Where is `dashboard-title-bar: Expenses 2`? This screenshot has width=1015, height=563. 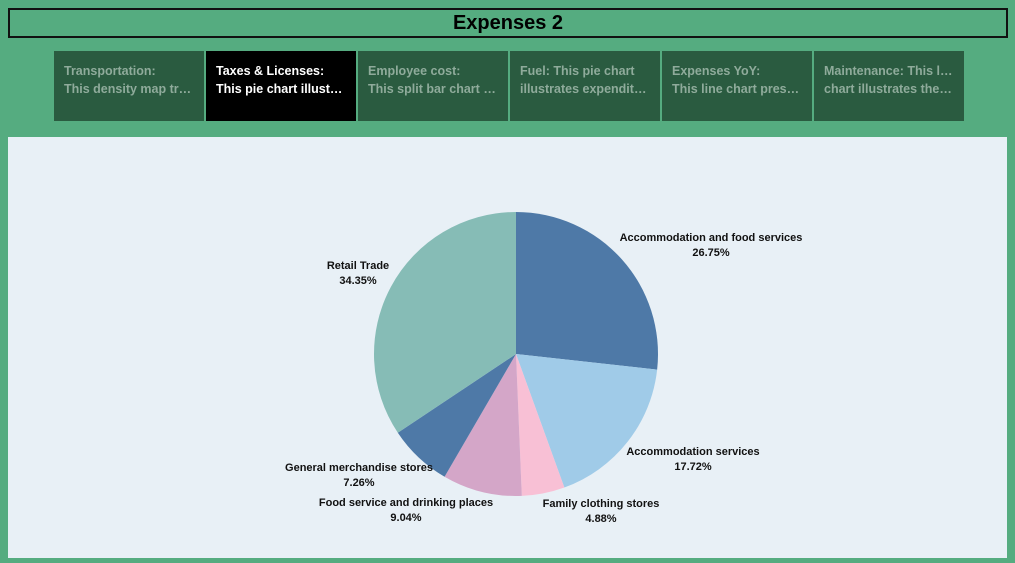
dashboard-title-bar: Expenses 2 is located at coordinates (508, 23).